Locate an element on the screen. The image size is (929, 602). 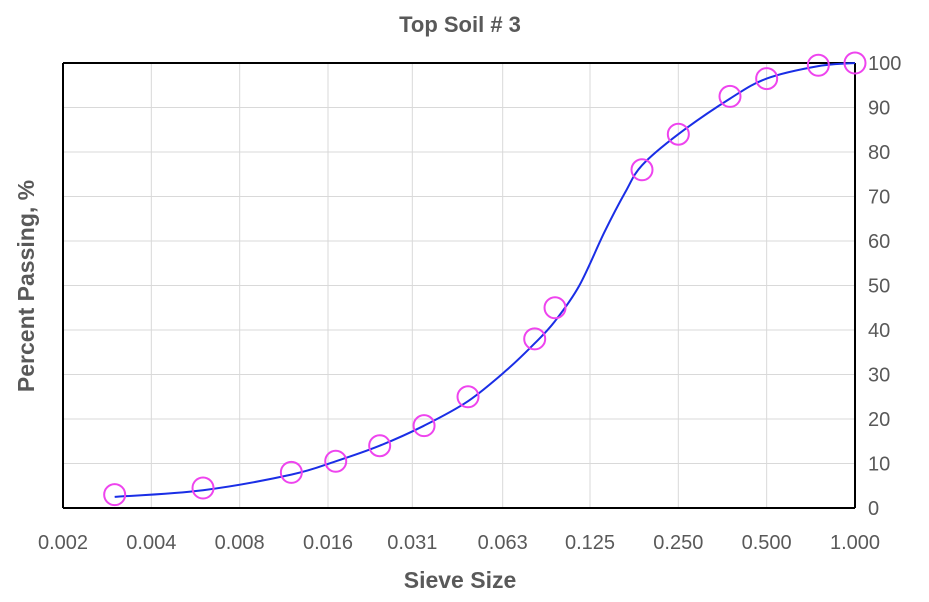
x-tick-label: 0.250 is located at coordinates (678, 543).